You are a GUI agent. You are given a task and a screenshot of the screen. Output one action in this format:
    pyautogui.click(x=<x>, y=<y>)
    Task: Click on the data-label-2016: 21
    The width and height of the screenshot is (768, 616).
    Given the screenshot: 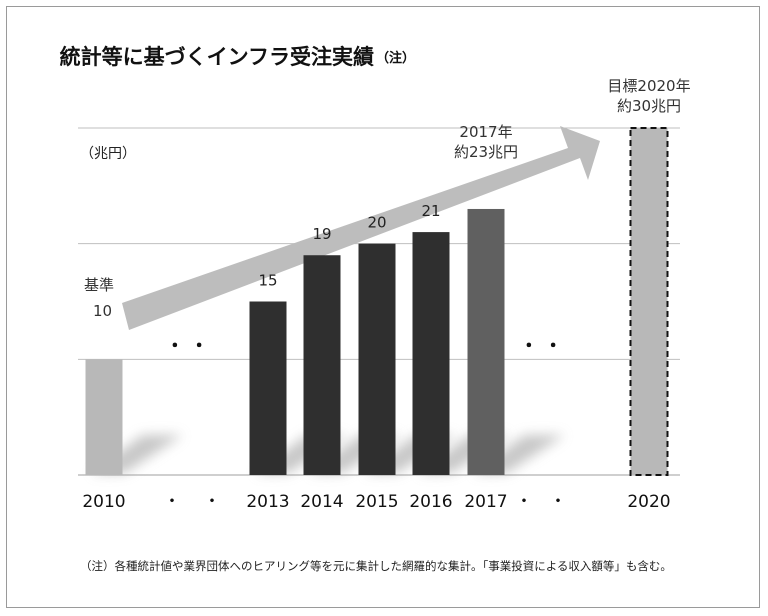 What is the action you would take?
    pyautogui.click(x=430, y=211)
    